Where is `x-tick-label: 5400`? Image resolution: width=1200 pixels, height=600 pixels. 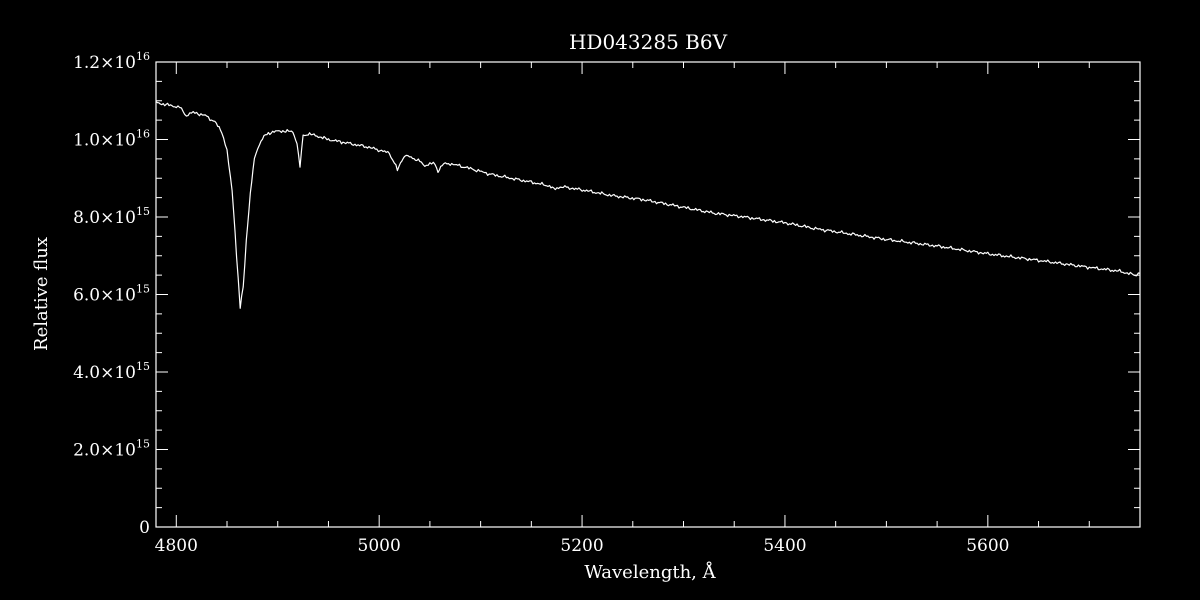 x-tick-label: 5400 is located at coordinates (784, 546).